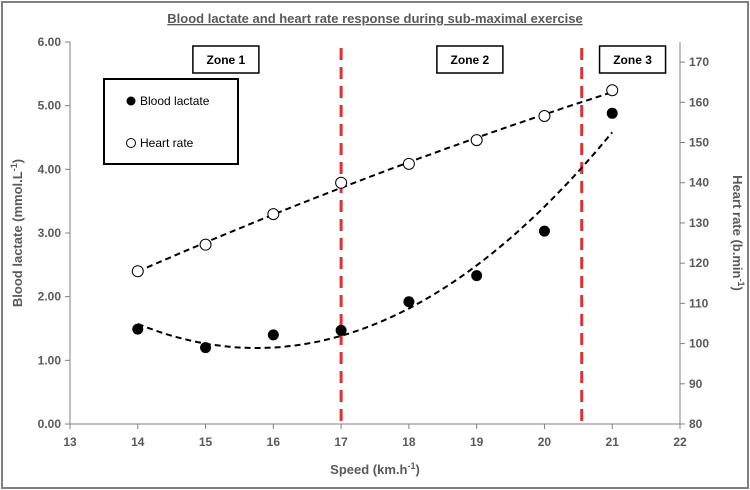 Image resolution: width=750 pixels, height=490 pixels. Describe the element at coordinates (341, 442) in the screenshot. I see `x-tick-label: 17` at that location.